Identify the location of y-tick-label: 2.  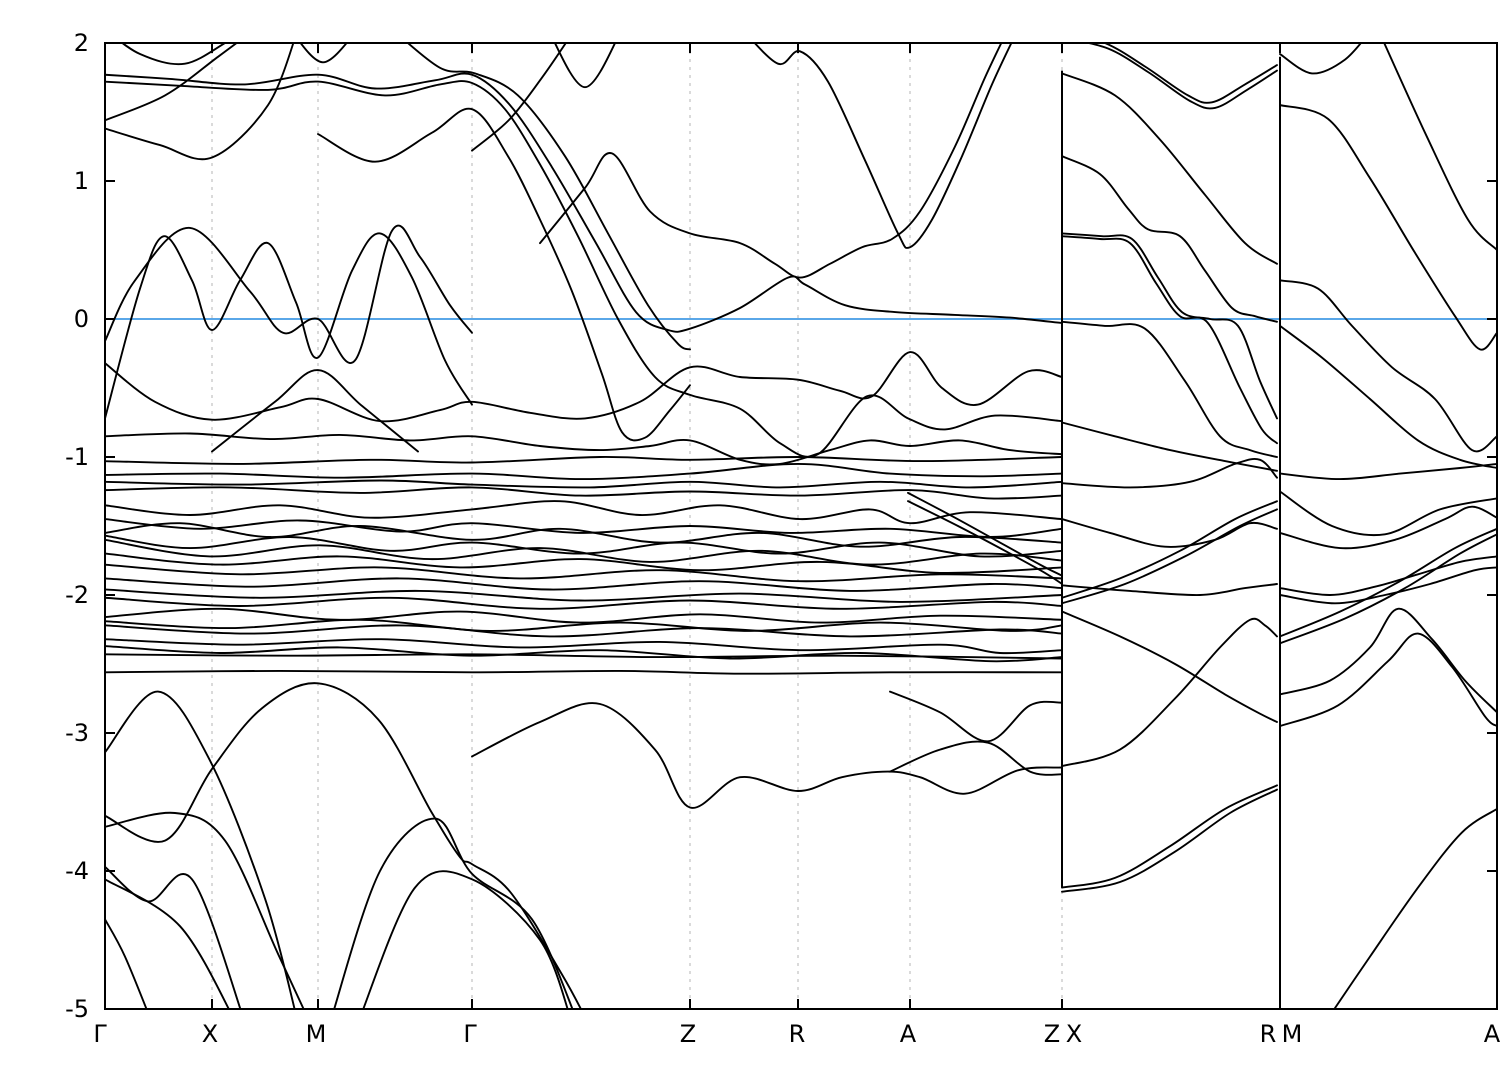
(81, 43).